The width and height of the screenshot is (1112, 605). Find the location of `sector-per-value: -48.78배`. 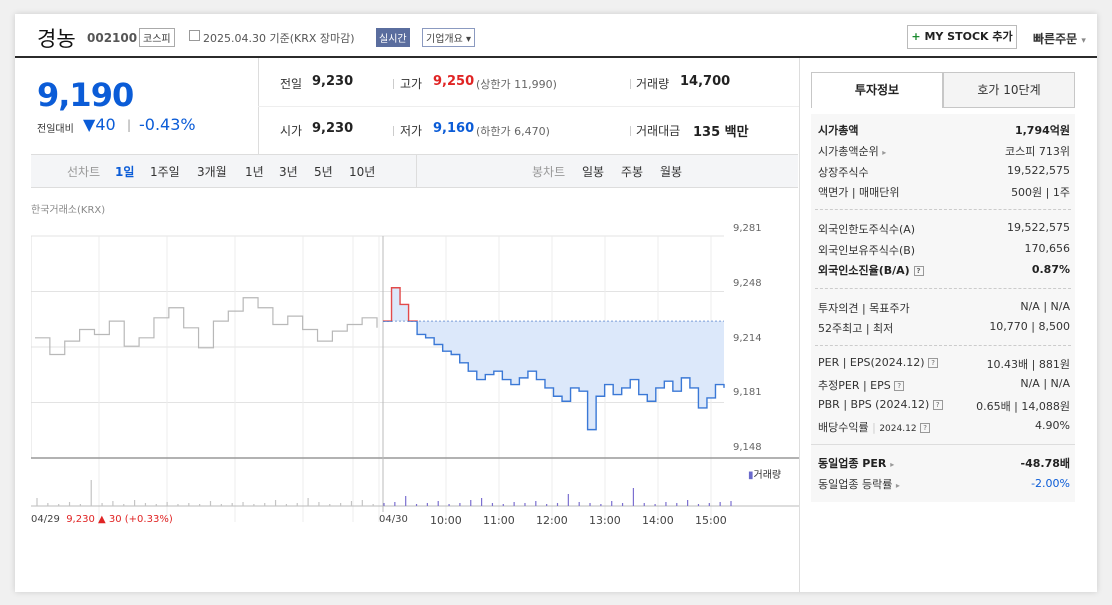

sector-per-value: -48.78배 is located at coordinates (1045, 463).